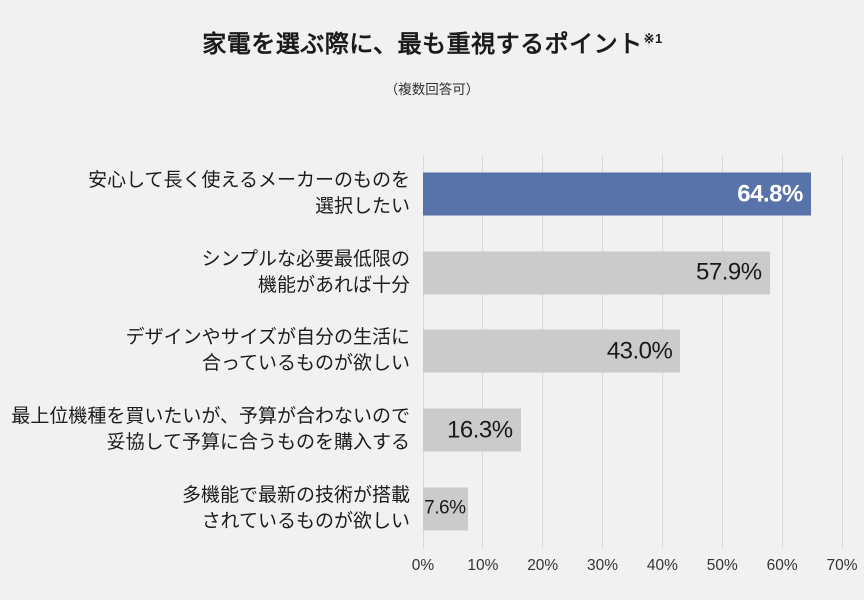 Image resolution: width=864 pixels, height=600 pixels. Describe the element at coordinates (423, 565) in the screenshot. I see `x-tick-label: 0%` at that location.